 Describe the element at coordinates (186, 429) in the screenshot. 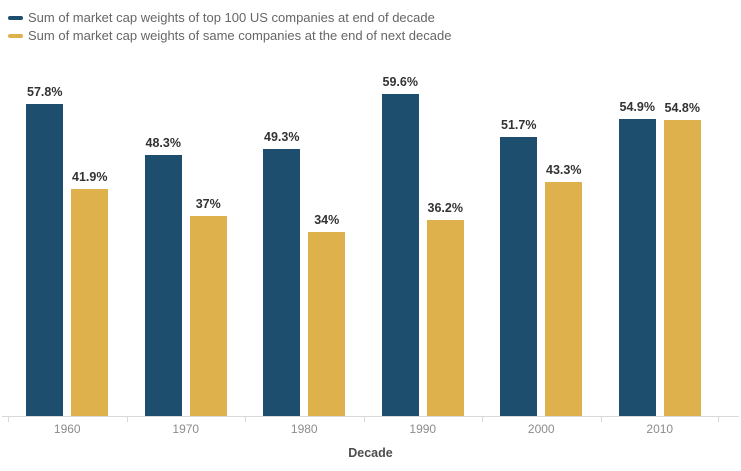

I see `x-tick-label-1970: 1970` at that location.